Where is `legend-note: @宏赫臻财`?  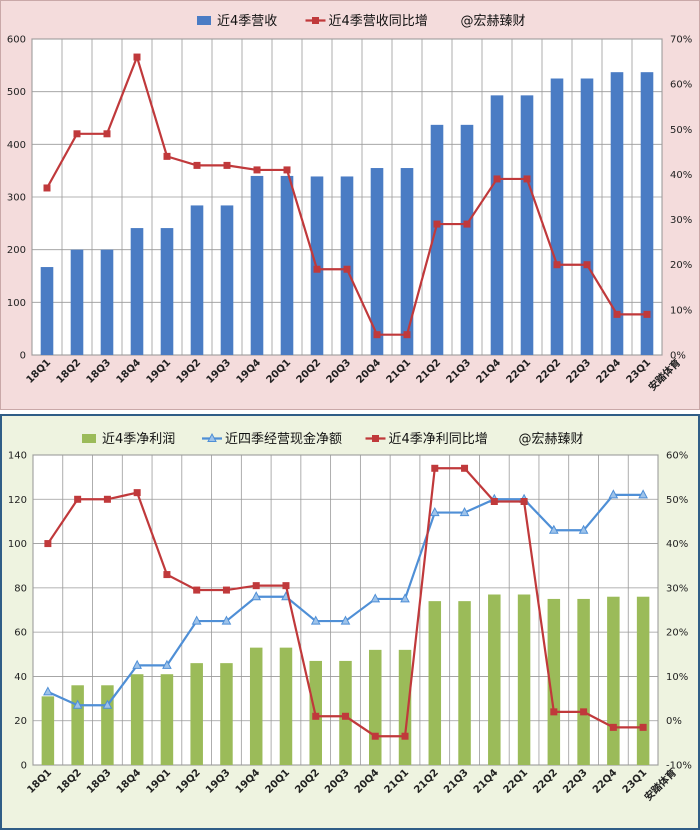 legend-note: @宏赫臻财 is located at coordinates (551, 439).